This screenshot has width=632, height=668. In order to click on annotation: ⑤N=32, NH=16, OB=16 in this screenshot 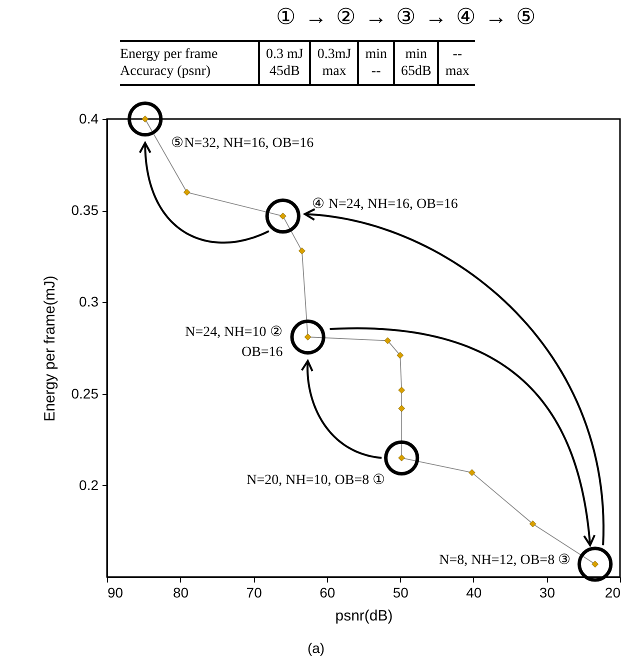, I will do `click(242, 143)`.